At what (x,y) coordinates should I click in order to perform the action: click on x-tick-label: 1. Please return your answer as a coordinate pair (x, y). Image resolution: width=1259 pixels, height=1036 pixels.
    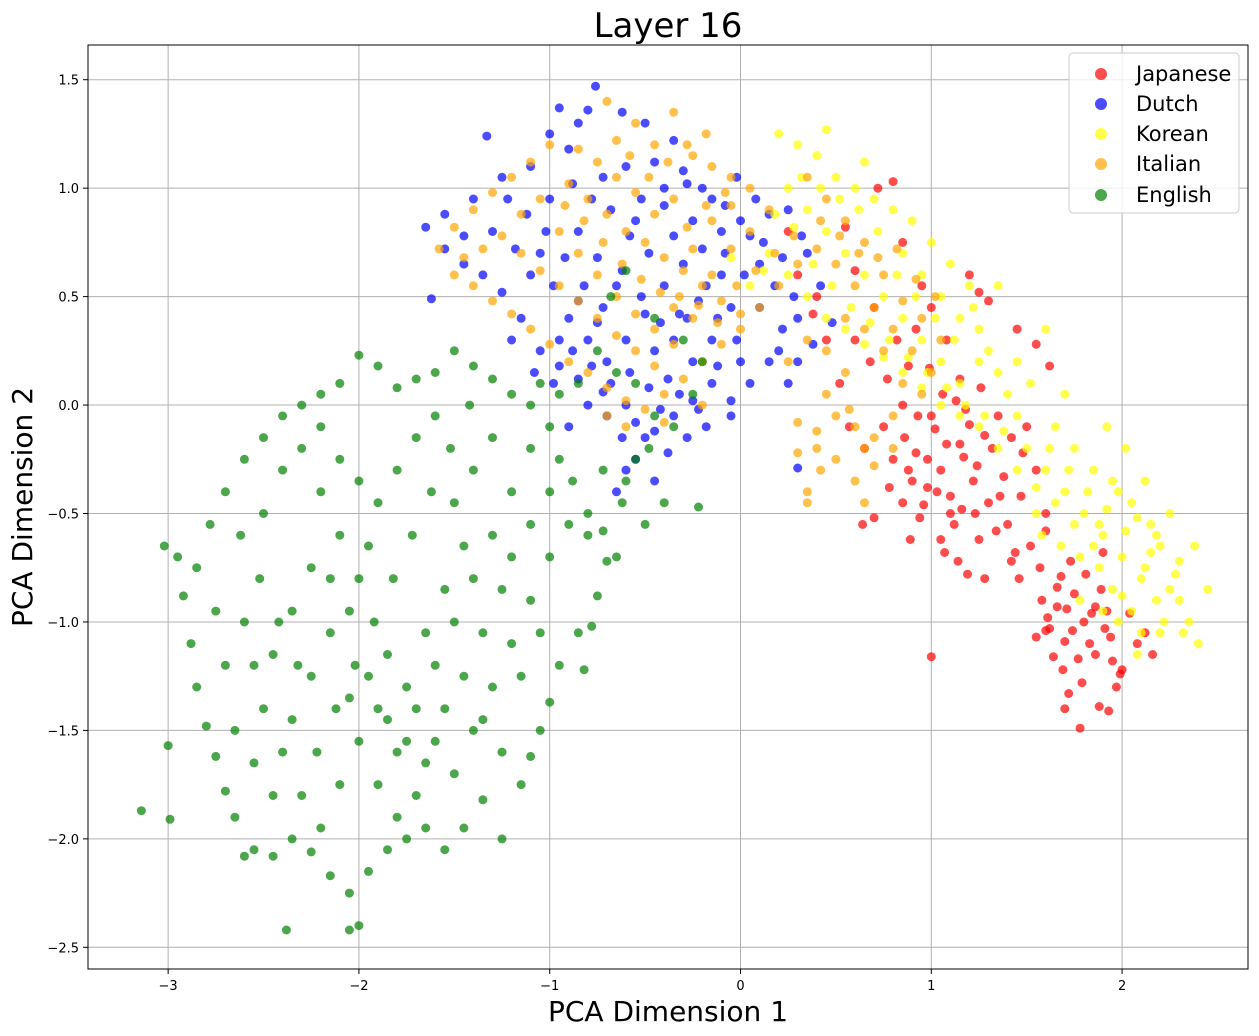
    Looking at the image, I should click on (931, 986).